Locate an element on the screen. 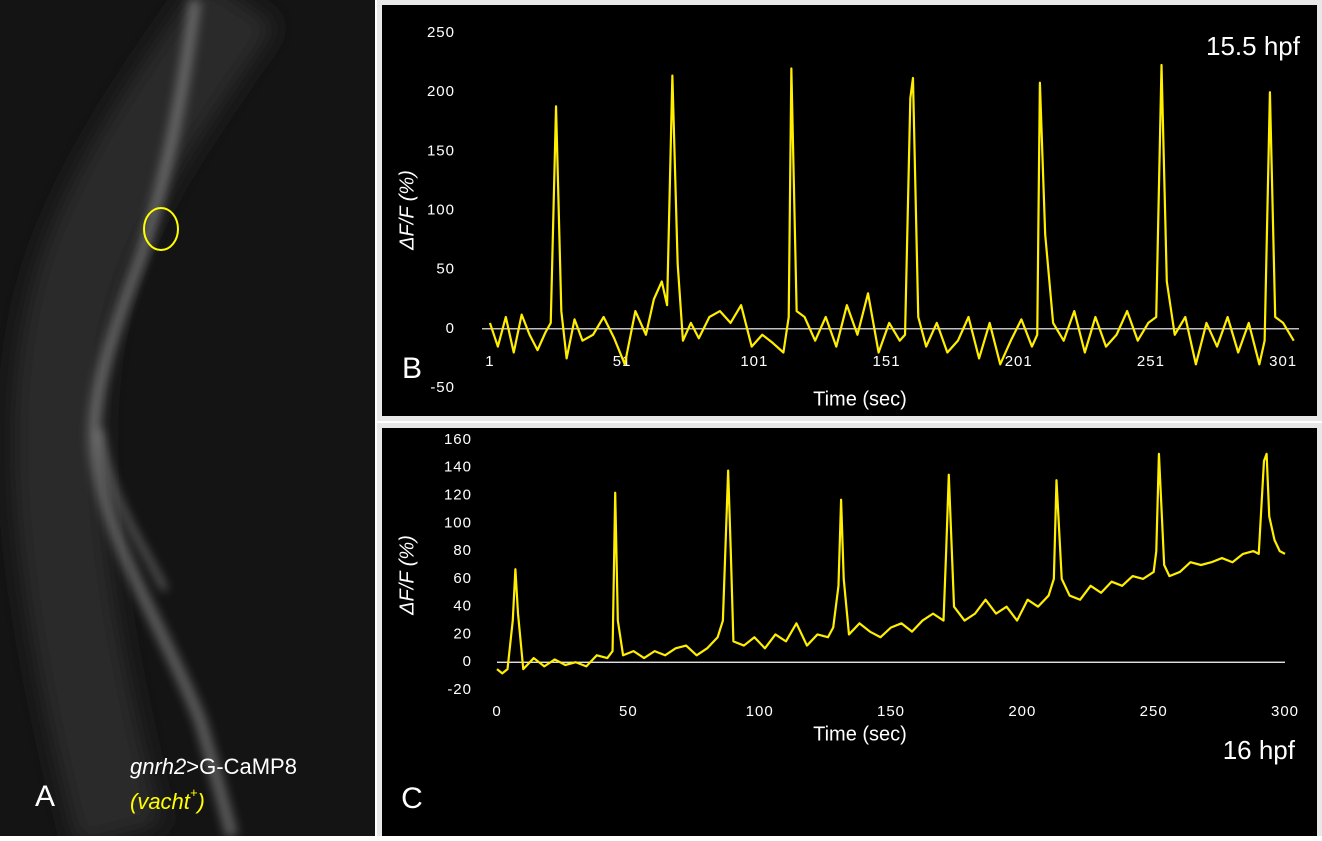  neural-band is located at coordinates (163, 419).